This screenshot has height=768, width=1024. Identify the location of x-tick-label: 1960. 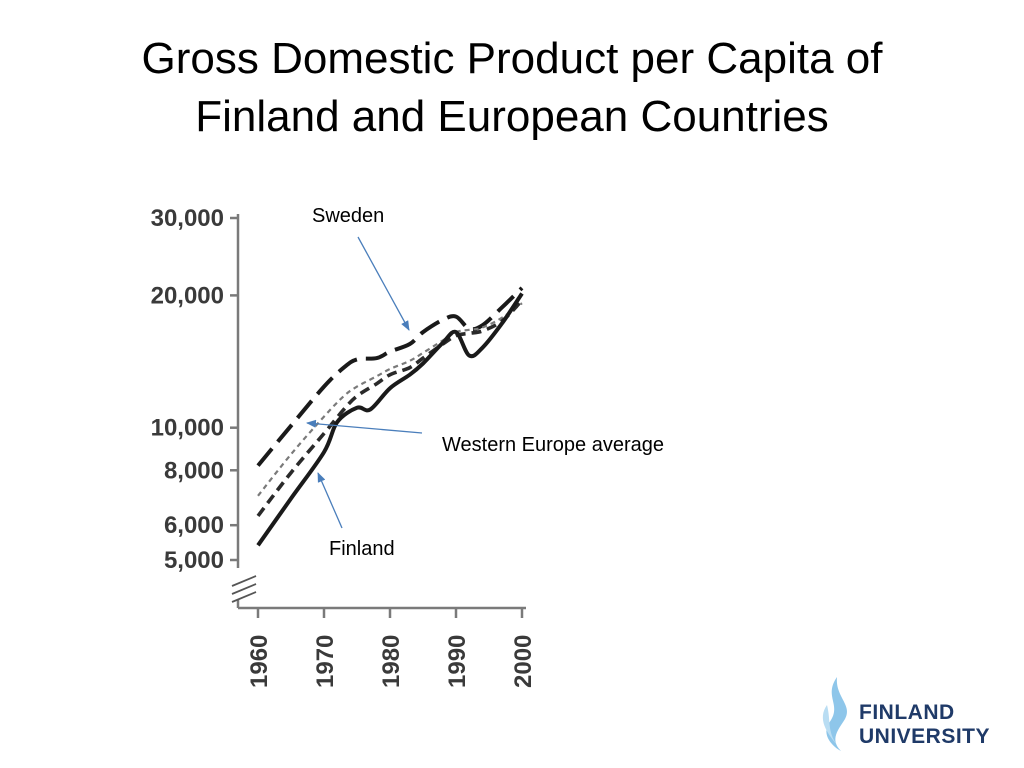
(259, 661).